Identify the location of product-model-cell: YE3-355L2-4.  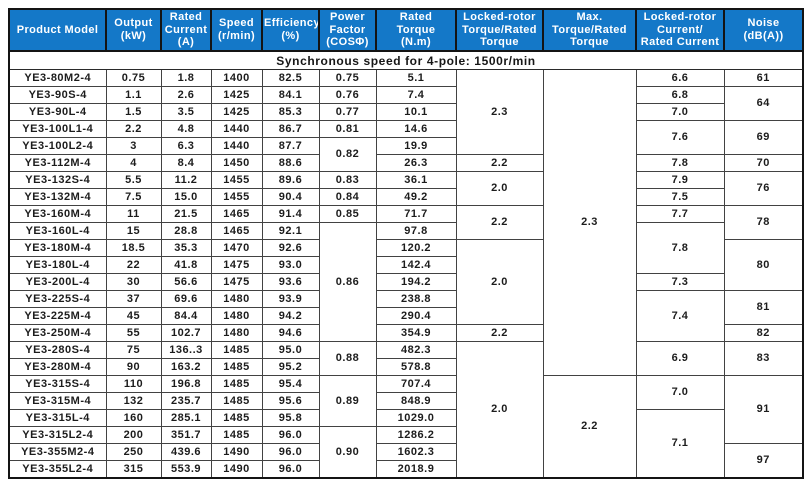
(57, 469).